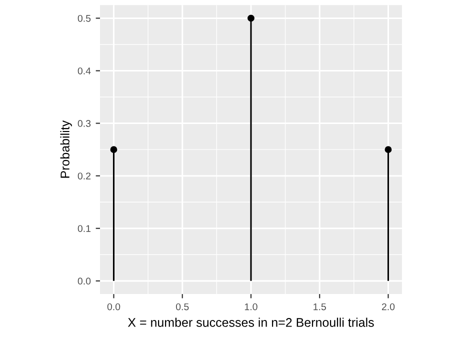  What do you see at coordinates (320, 306) in the screenshot?
I see `x-tick-label: 1.5` at bounding box center [320, 306].